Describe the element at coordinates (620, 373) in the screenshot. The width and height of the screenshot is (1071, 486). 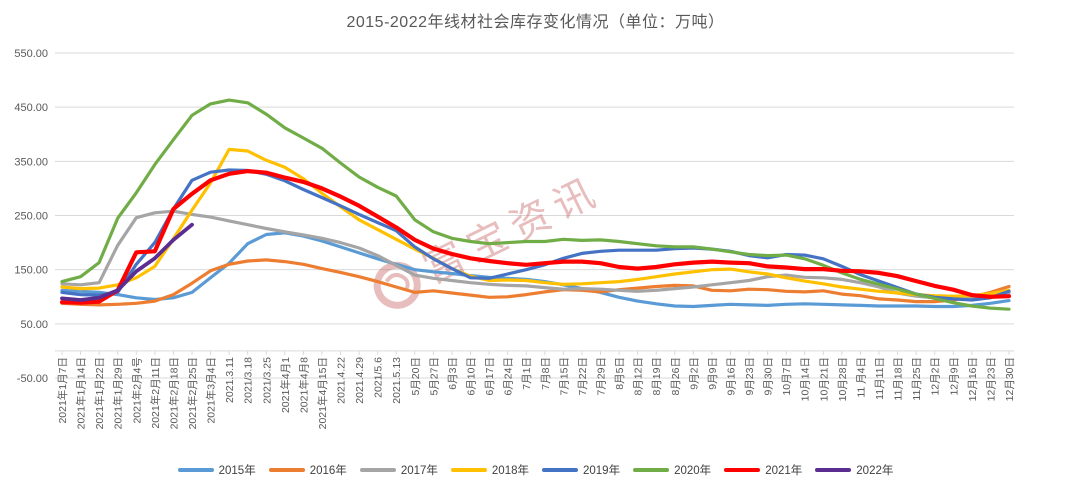
I see `x-axis-tick-label: 8月5日` at that location.